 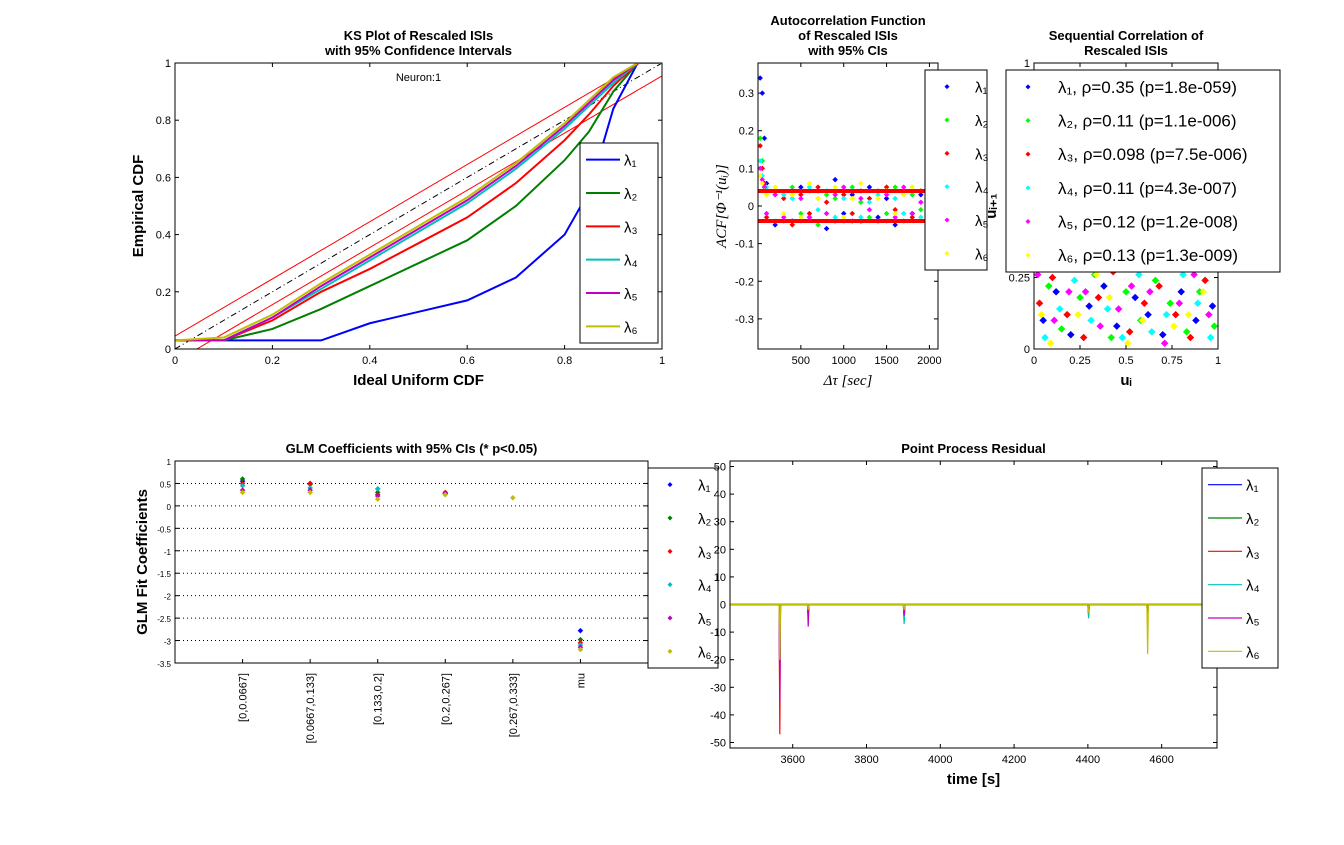 What do you see at coordinates (683, 568) in the screenshot?
I see `legend: λ₁ λ₂ λ₃ λ₄ λ₅ λ₆` at bounding box center [683, 568].